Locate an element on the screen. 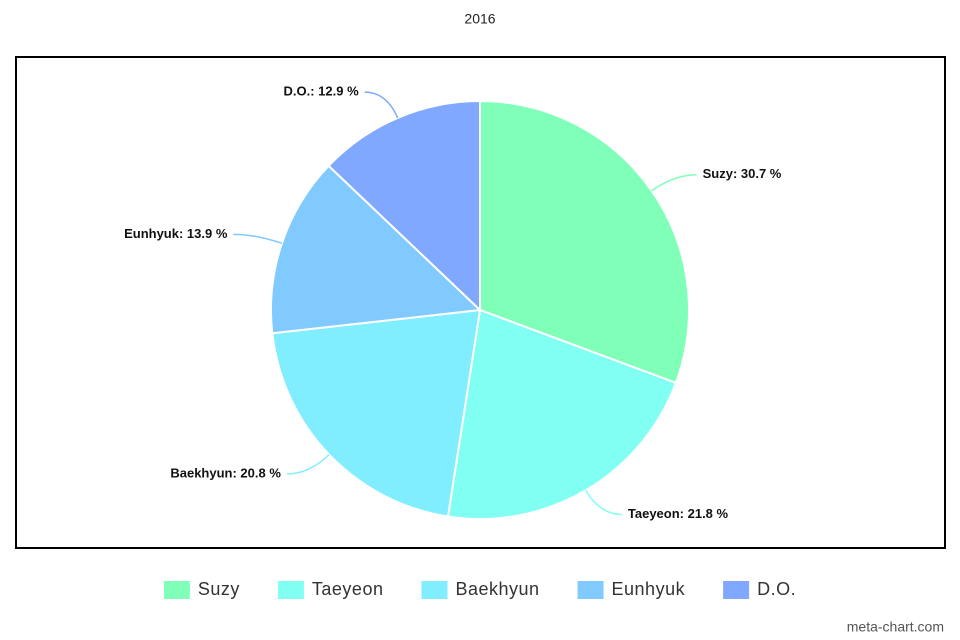  legend-label: D.O. is located at coordinates (776, 589).